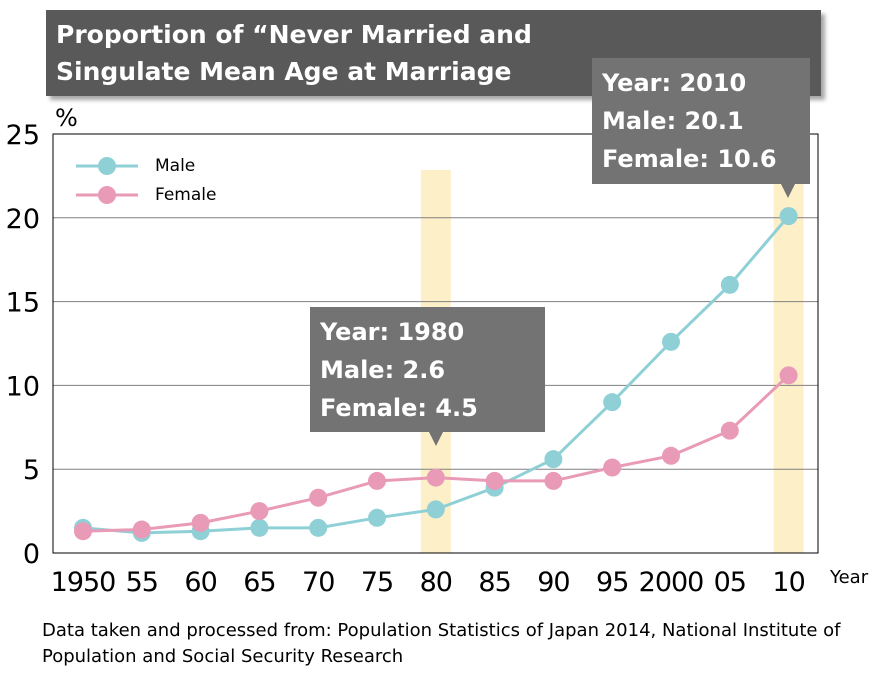 The height and width of the screenshot is (679, 884). Describe the element at coordinates (23, 135) in the screenshot. I see `y-tick-25: 25` at that location.